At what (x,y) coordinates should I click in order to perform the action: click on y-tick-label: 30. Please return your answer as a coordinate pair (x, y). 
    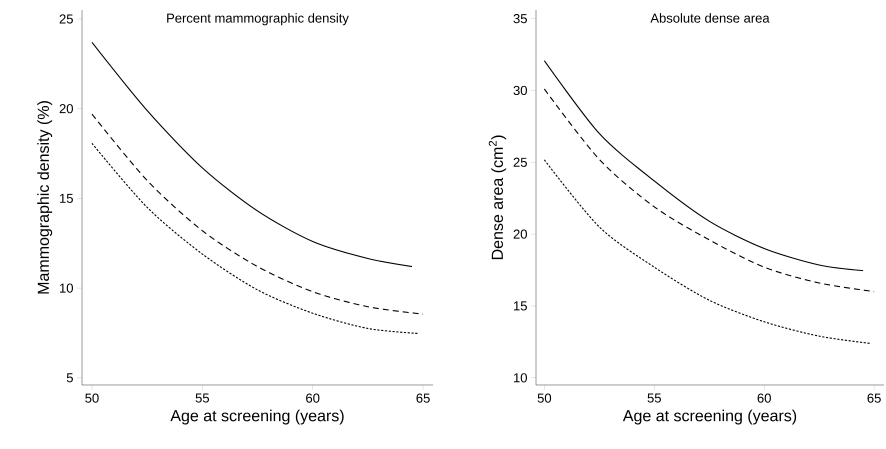
    Looking at the image, I should click on (520, 91).